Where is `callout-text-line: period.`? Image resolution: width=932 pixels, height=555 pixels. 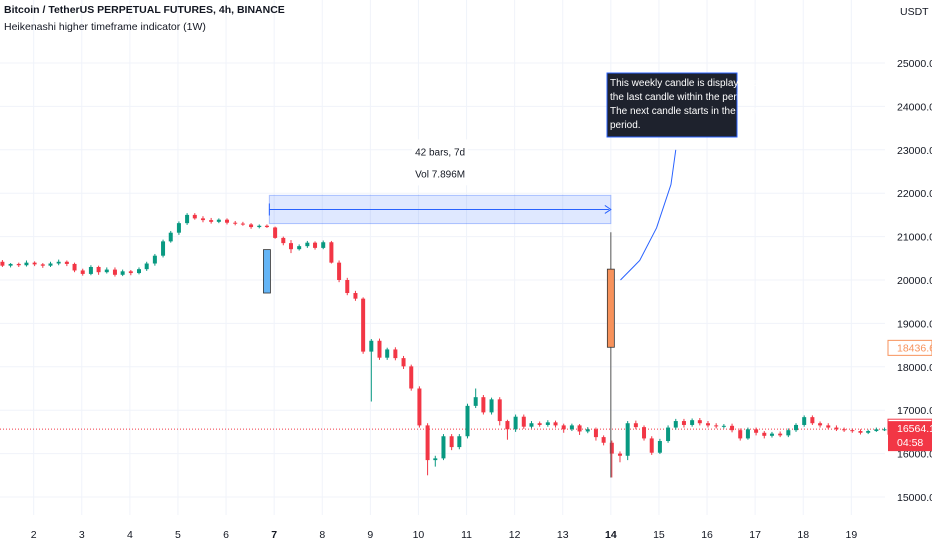 callout-text-line: period. is located at coordinates (625, 125).